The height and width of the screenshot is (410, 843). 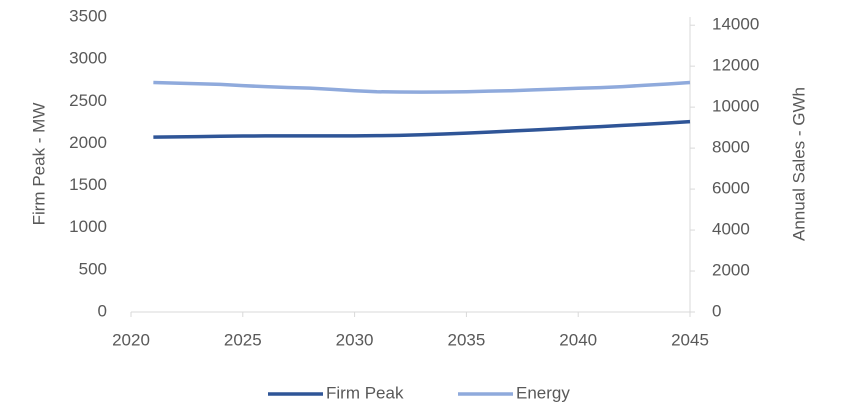 What do you see at coordinates (466, 339) in the screenshot?
I see `x-tick-label: 2035` at bounding box center [466, 339].